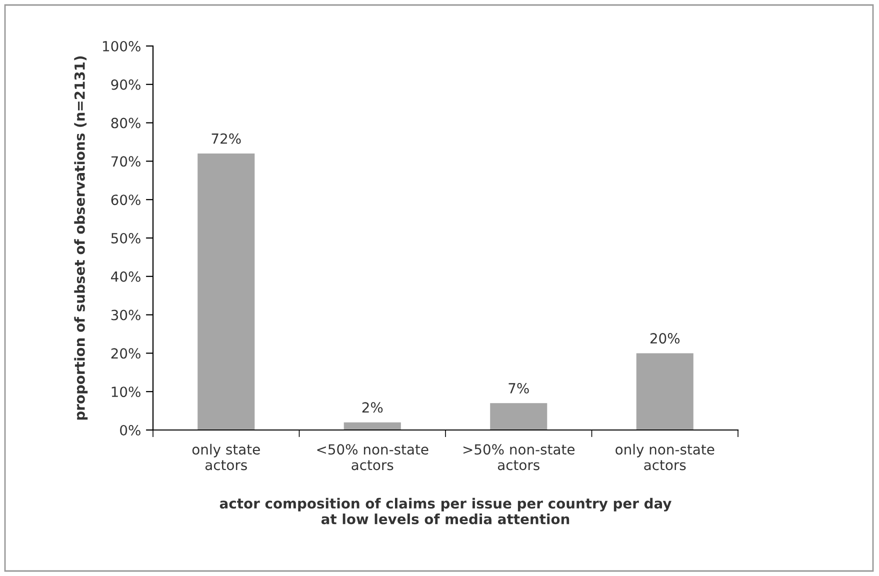 The image size is (879, 576). I want to click on y-tick-label: 10%, so click(126, 392).